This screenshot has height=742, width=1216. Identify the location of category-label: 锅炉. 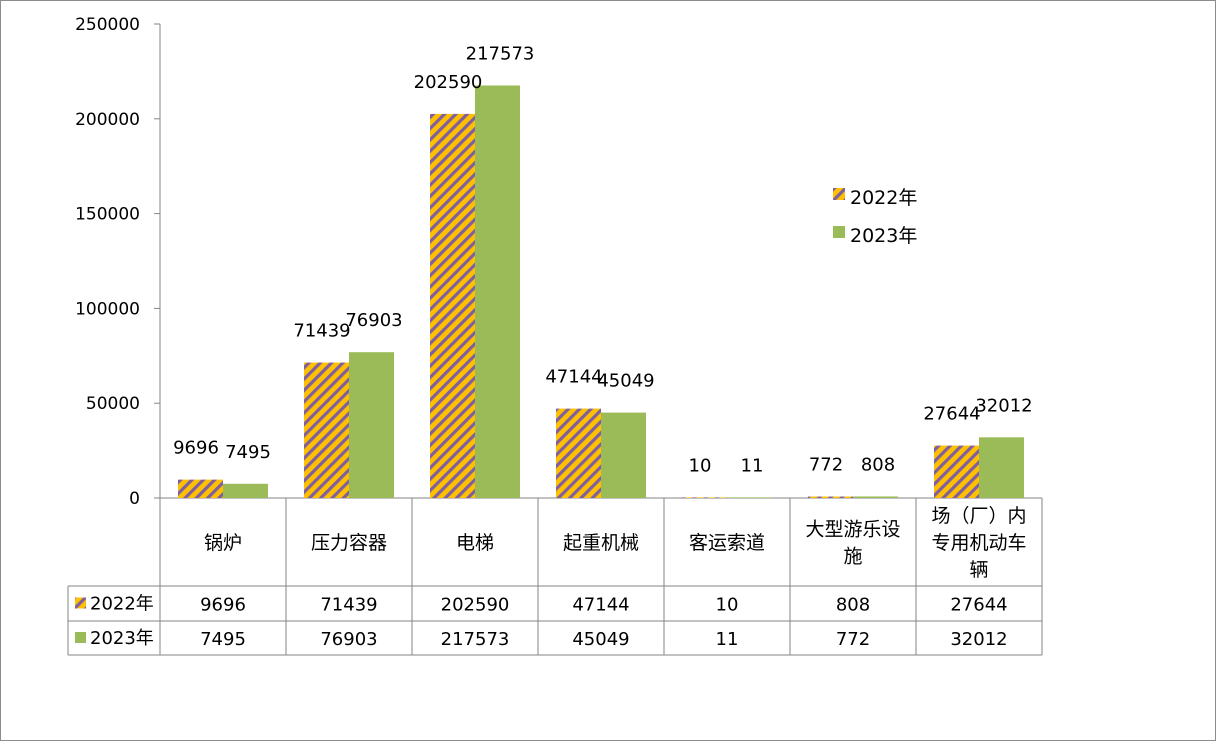
(223, 543).